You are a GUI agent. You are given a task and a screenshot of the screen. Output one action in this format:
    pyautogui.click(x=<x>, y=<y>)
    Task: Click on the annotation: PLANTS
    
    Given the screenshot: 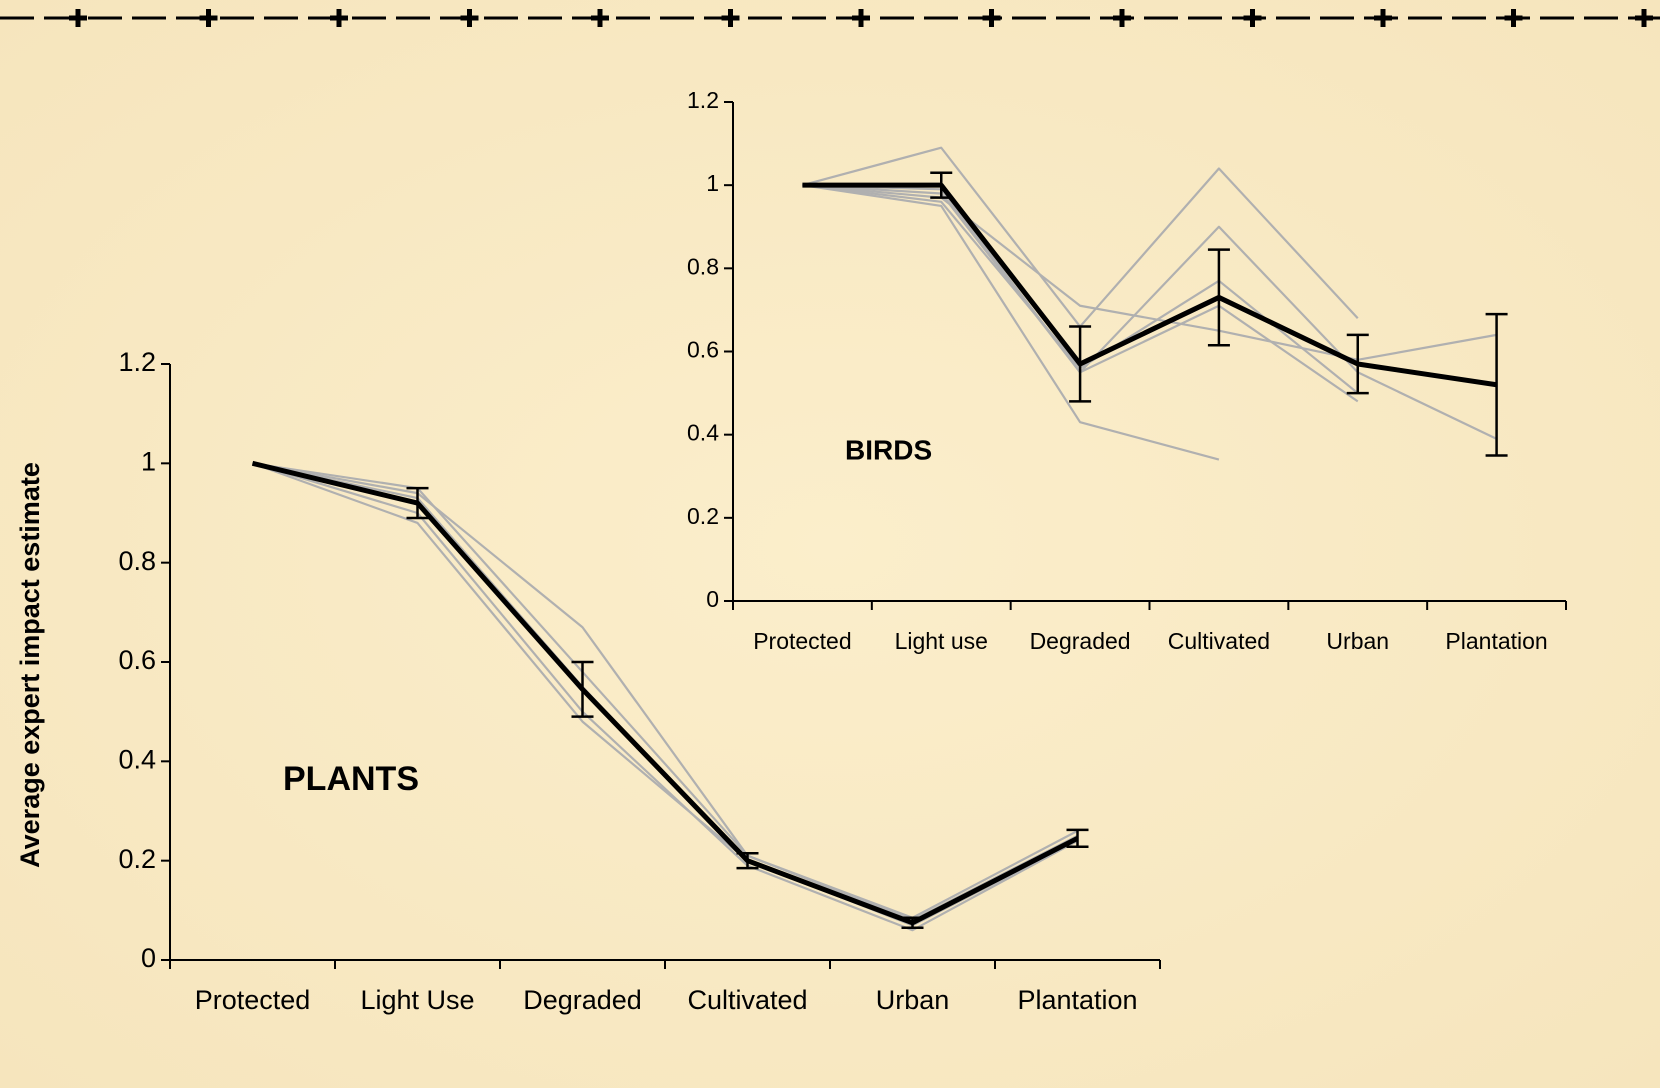 What is the action you would take?
    pyautogui.click(x=351, y=779)
    